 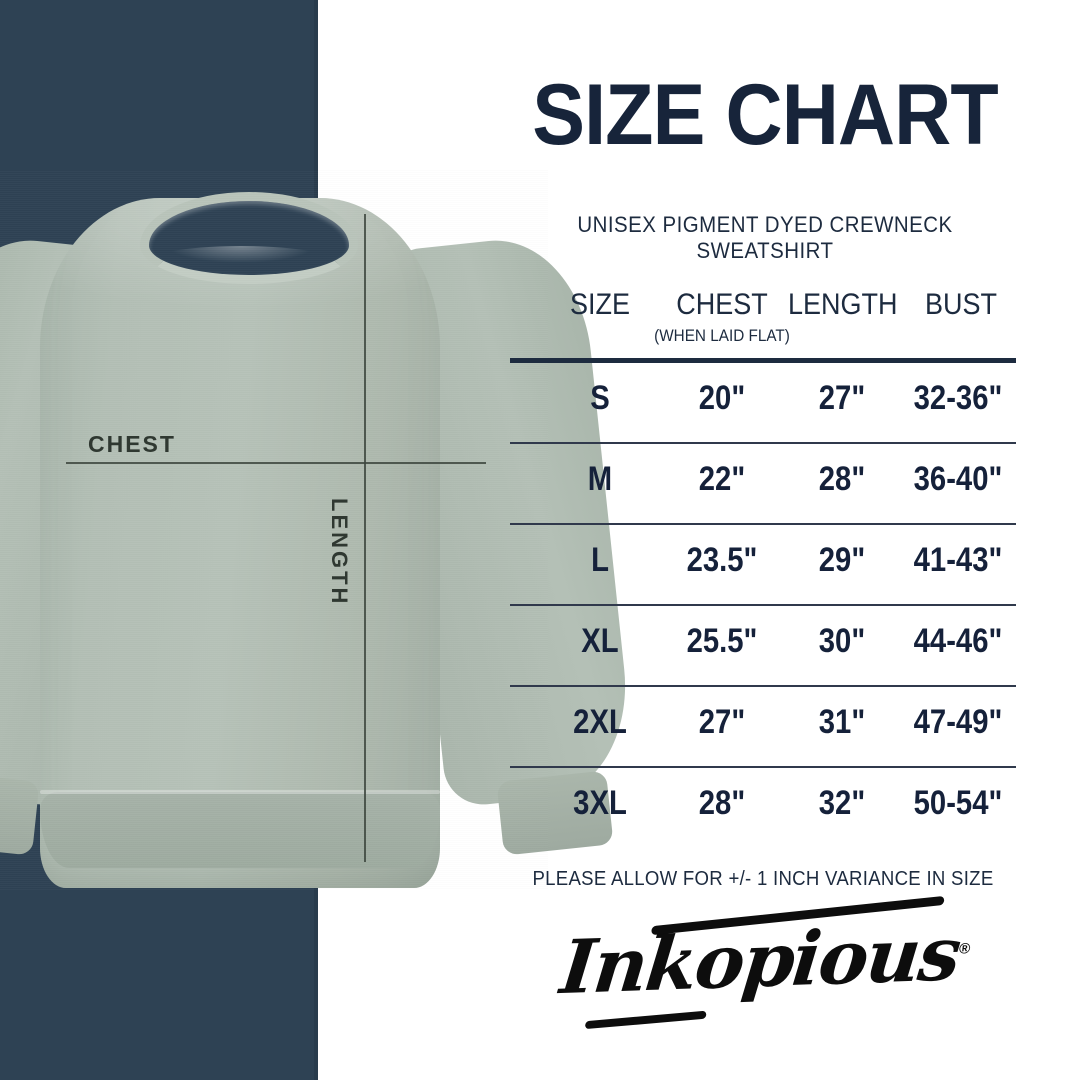 What do you see at coordinates (722, 479) in the screenshot?
I see `cell-chest: 22"` at bounding box center [722, 479].